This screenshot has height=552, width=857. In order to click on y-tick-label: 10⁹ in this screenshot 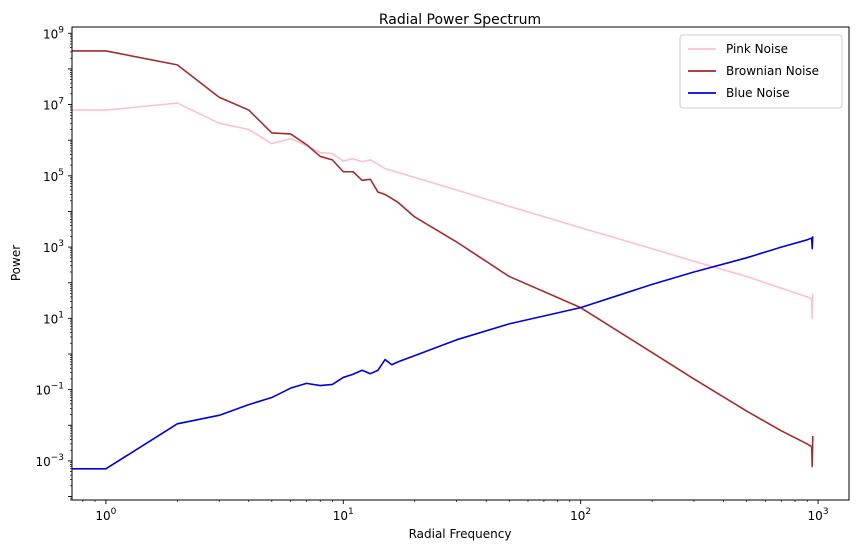, I will do `click(53, 33)`.